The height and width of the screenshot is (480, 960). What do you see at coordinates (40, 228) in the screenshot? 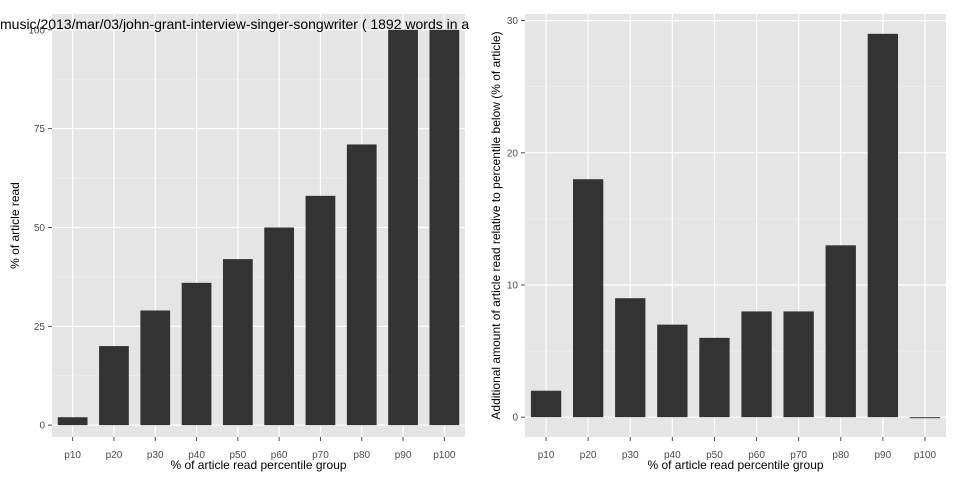
I see `y-tick-label: 50` at bounding box center [40, 228].